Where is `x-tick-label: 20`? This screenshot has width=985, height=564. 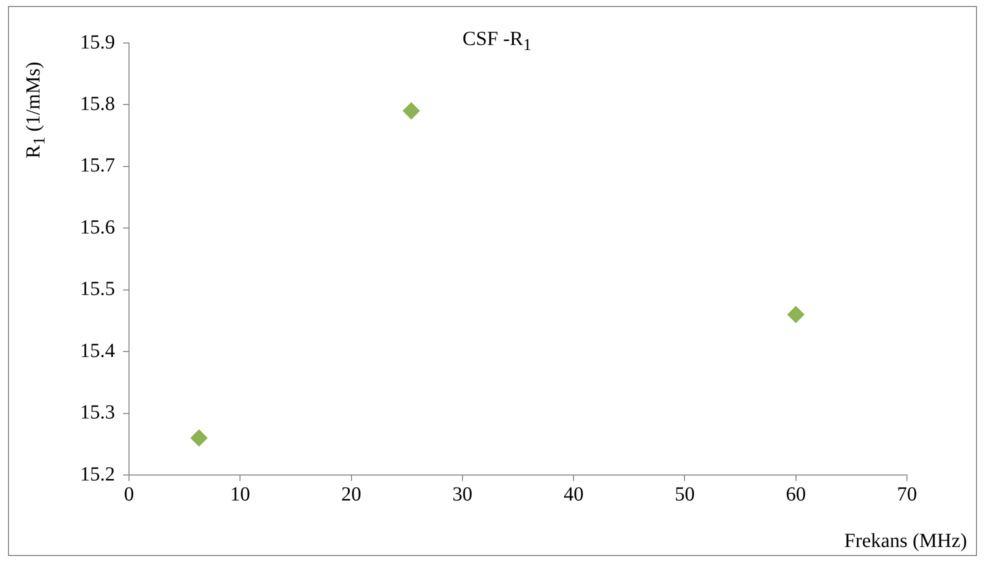
x-tick-label: 20 is located at coordinates (351, 494).